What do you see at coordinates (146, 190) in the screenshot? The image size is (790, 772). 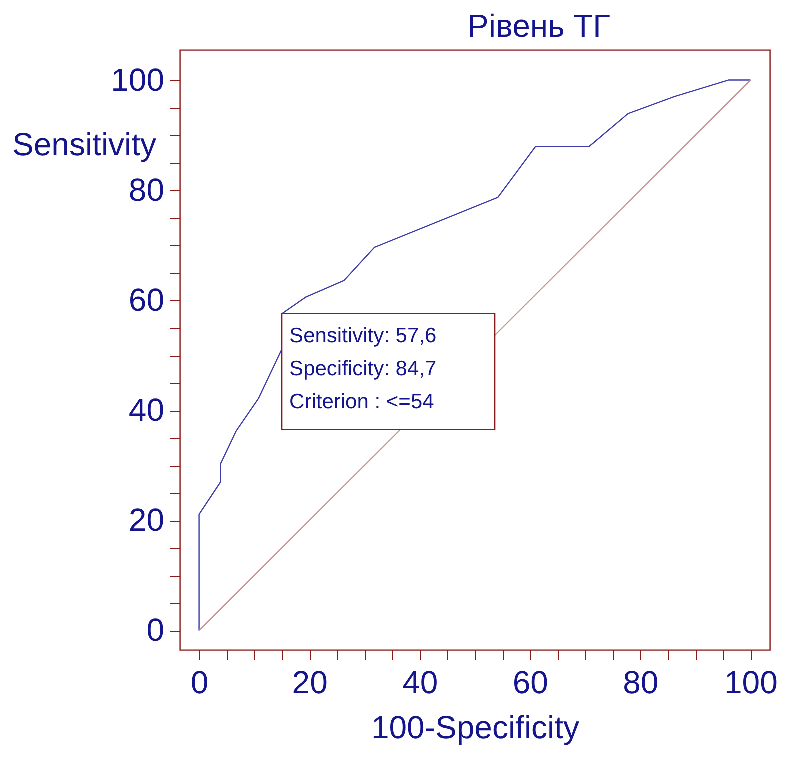 I see `y-tick-label: 80` at bounding box center [146, 190].